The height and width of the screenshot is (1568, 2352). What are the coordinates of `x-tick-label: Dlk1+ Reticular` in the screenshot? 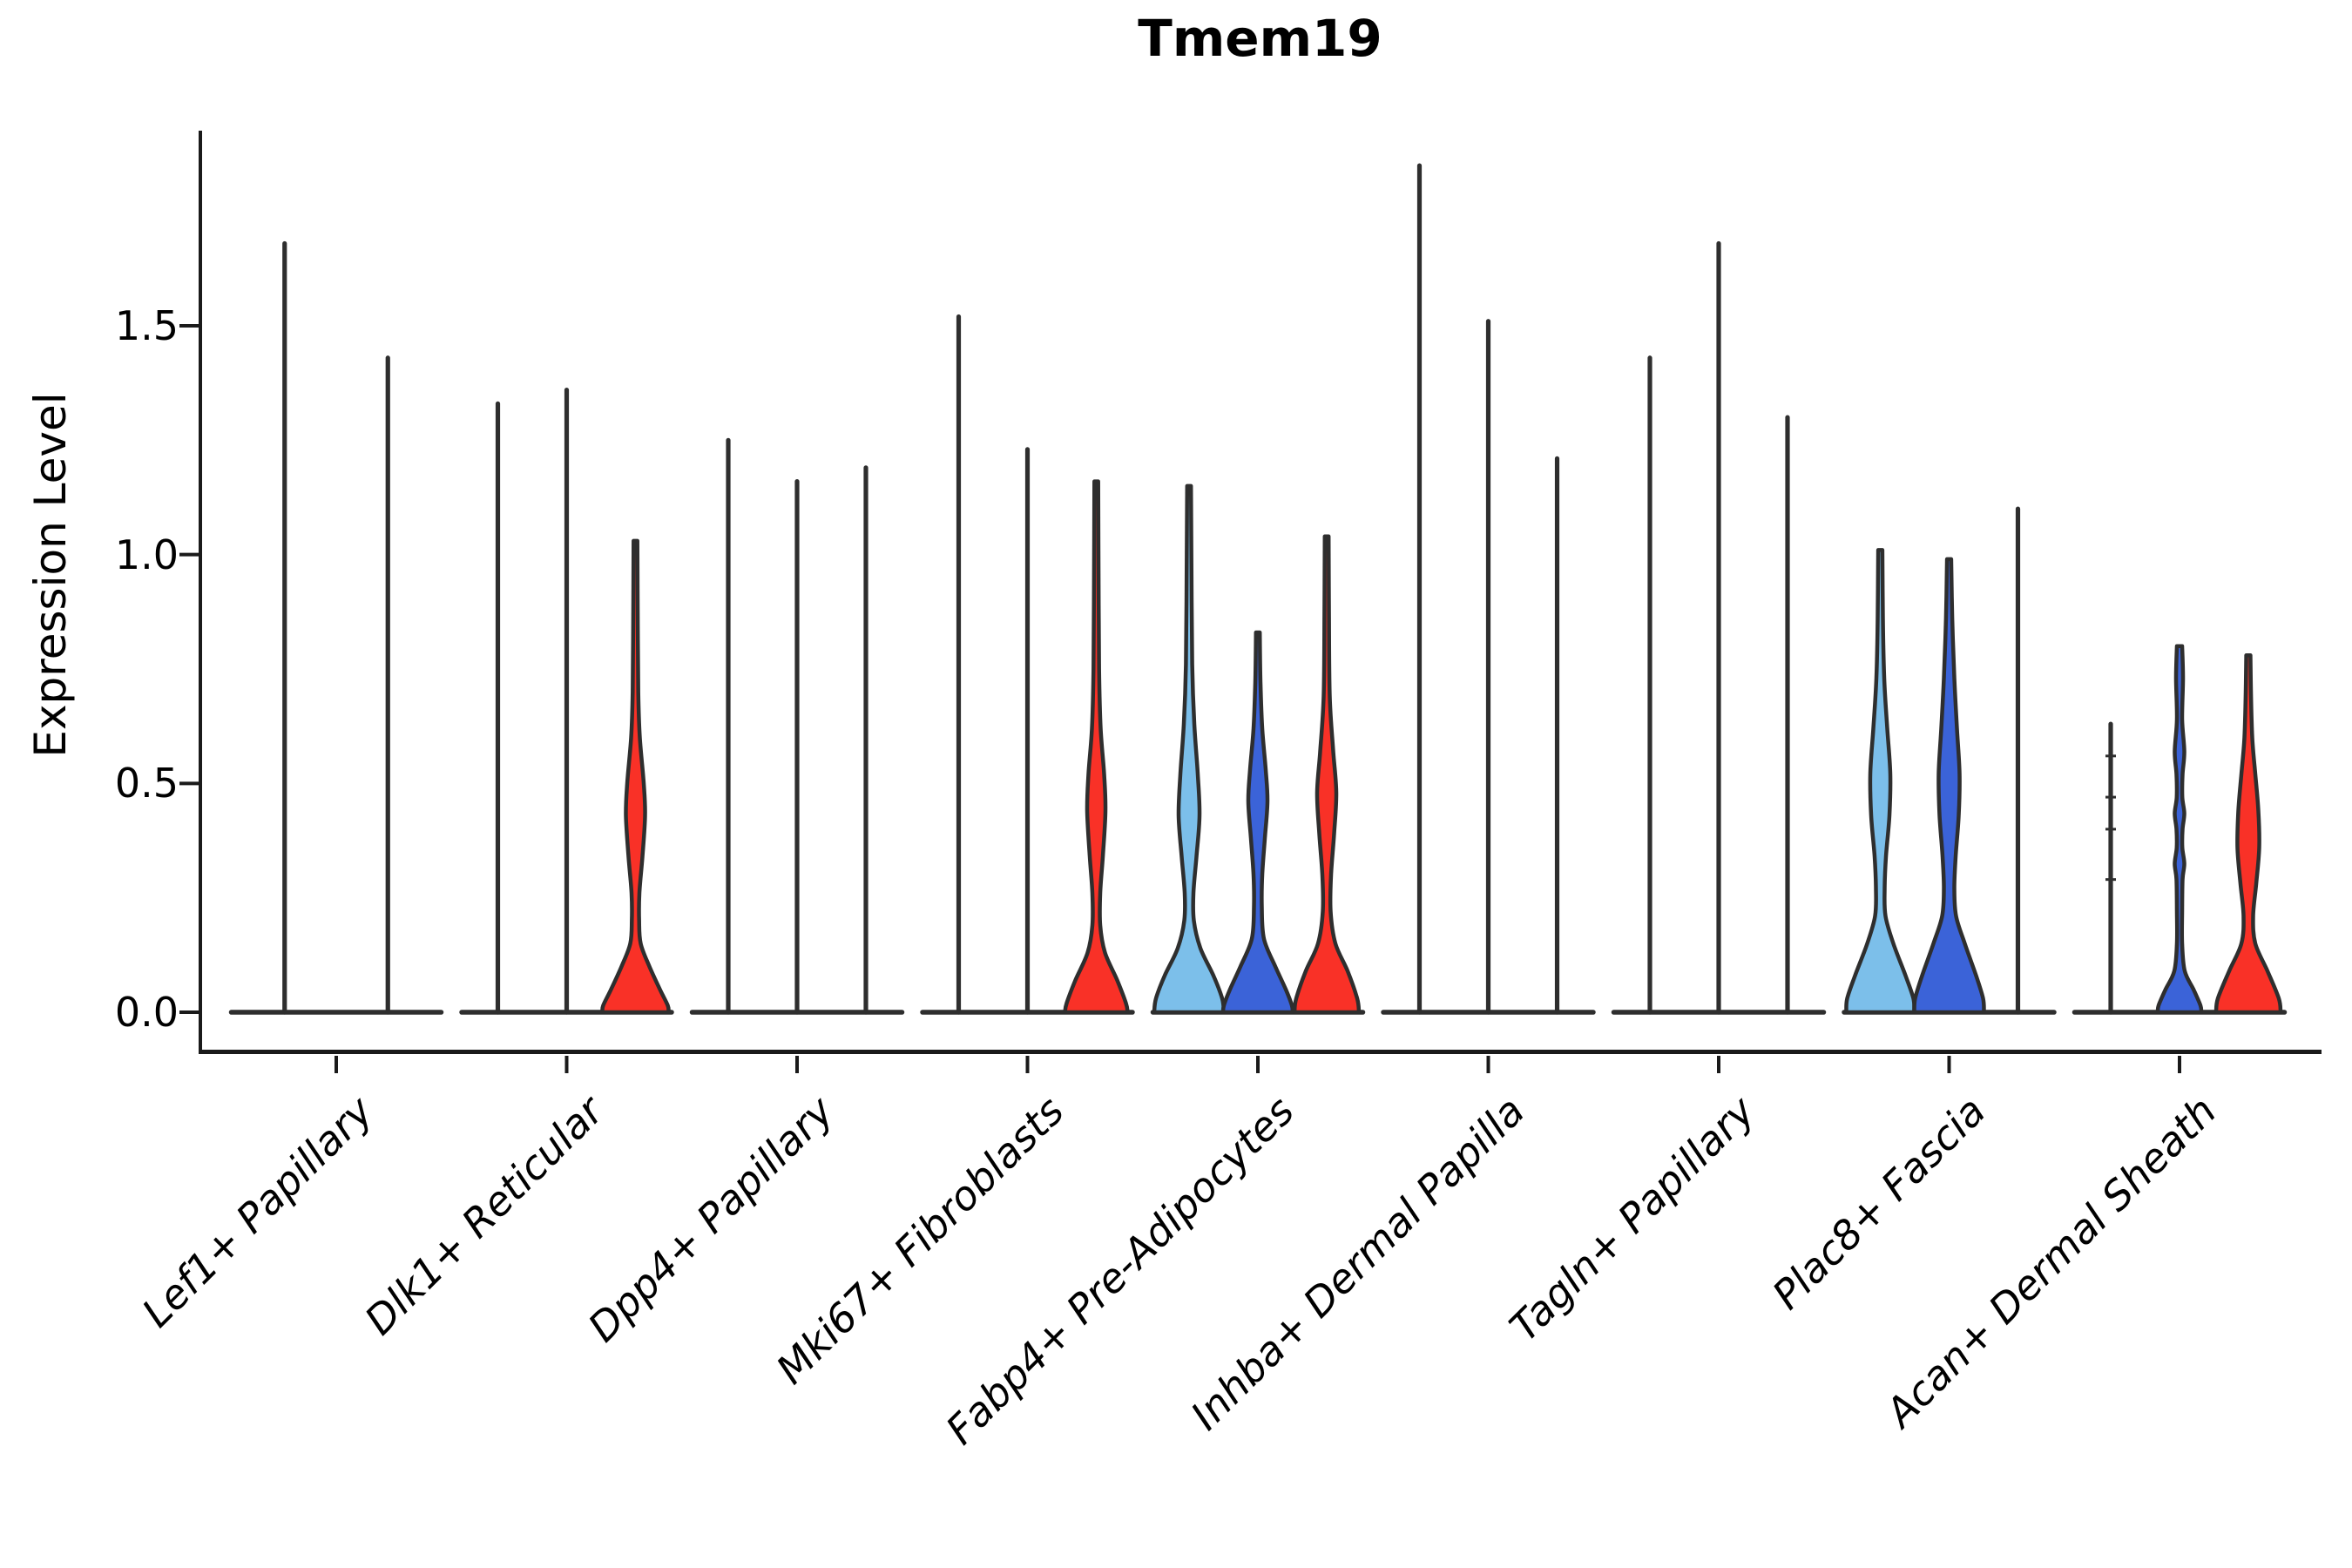 It's located at (484, 1215).